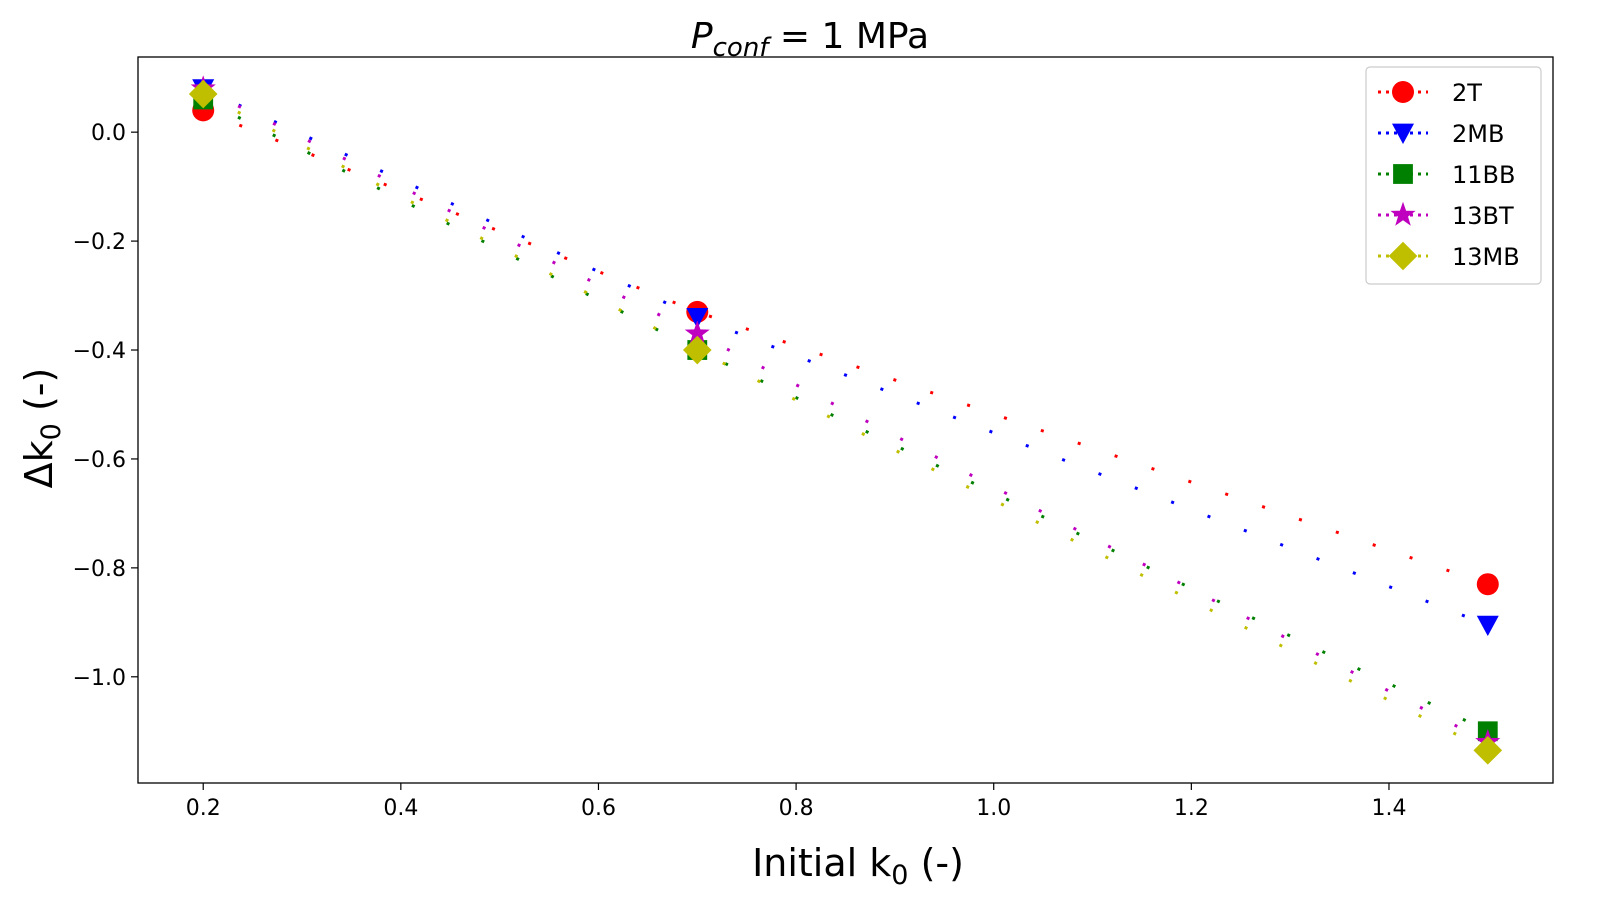 The image size is (1600, 900). Describe the element at coordinates (99, 569) in the screenshot. I see `y-tick-label: −0.8` at that location.